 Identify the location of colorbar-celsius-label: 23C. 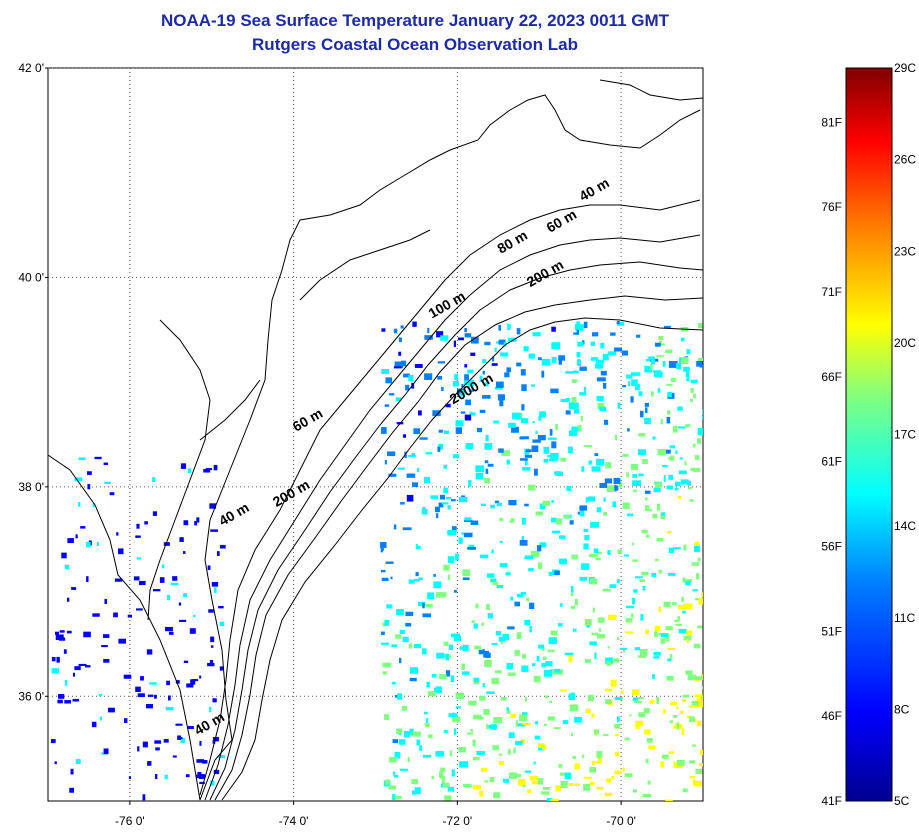
(905, 251).